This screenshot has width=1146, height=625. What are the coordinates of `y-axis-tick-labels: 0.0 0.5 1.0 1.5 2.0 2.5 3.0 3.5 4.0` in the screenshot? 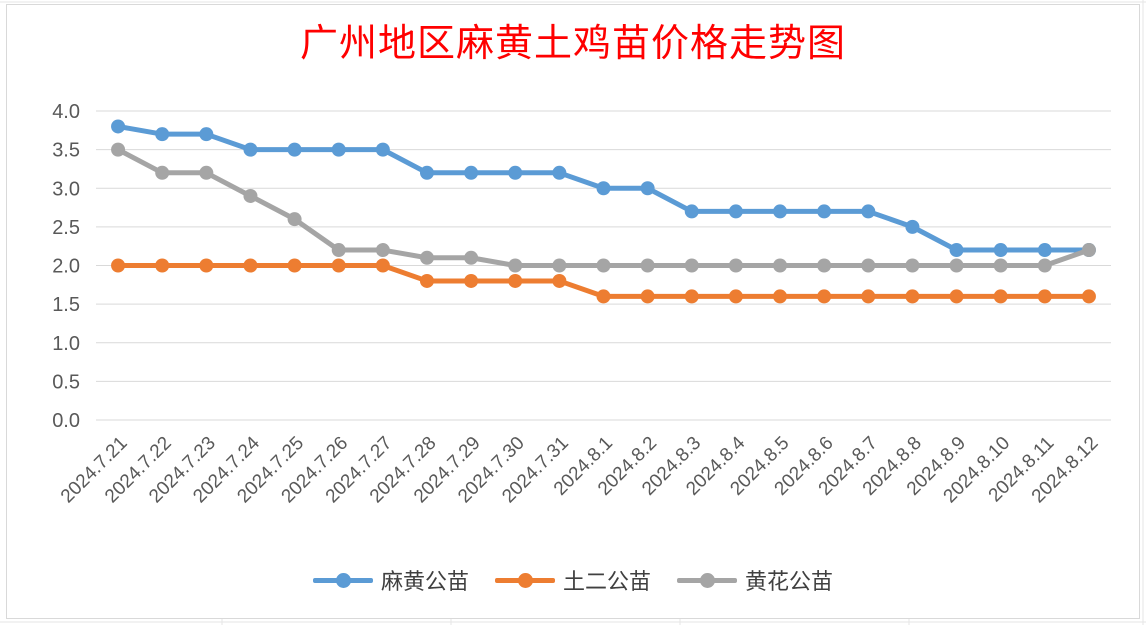 It's located at (66, 266).